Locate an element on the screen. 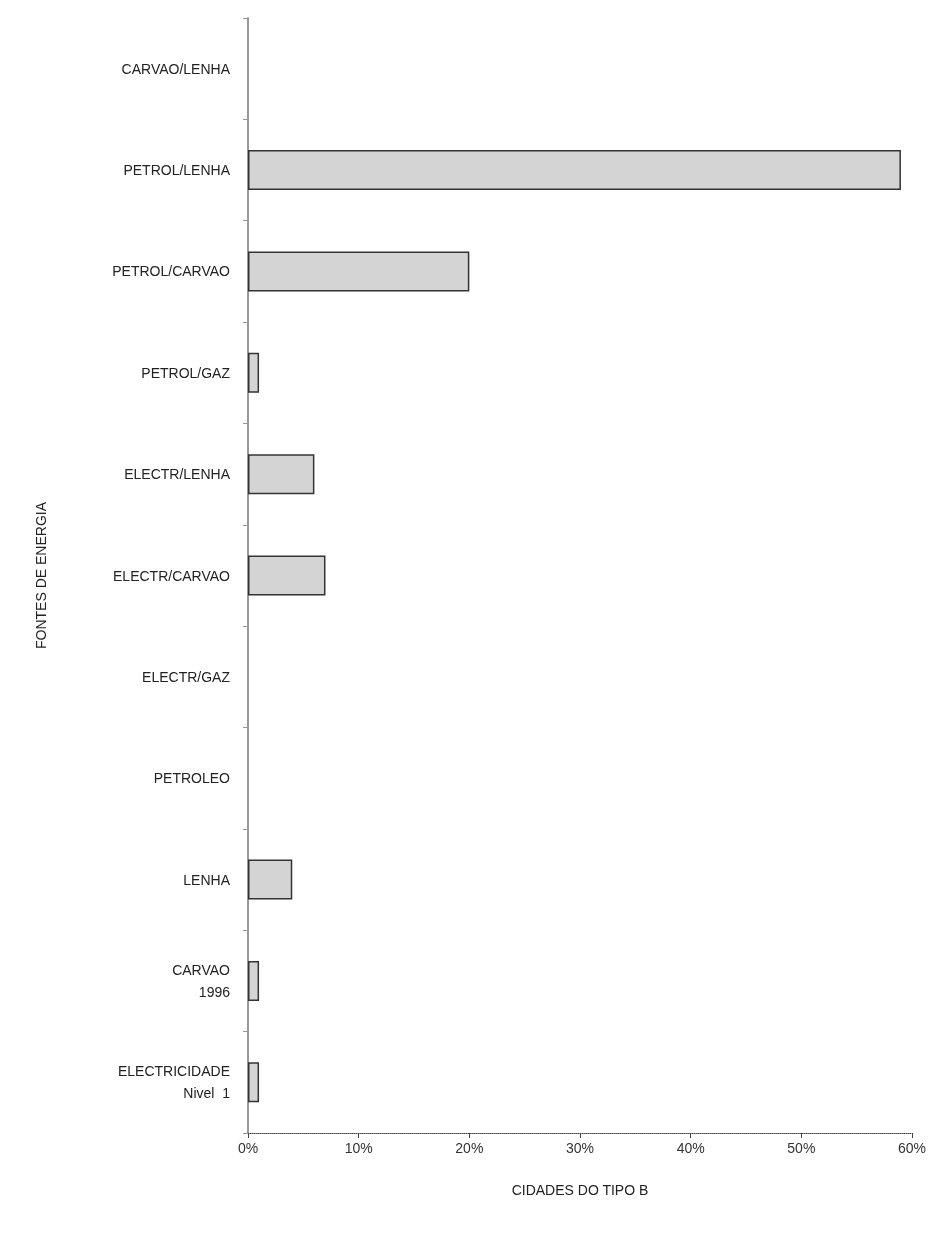 The image size is (948, 1258). x-axis-title: CIDADES DO TIPO B is located at coordinates (580, 1190).